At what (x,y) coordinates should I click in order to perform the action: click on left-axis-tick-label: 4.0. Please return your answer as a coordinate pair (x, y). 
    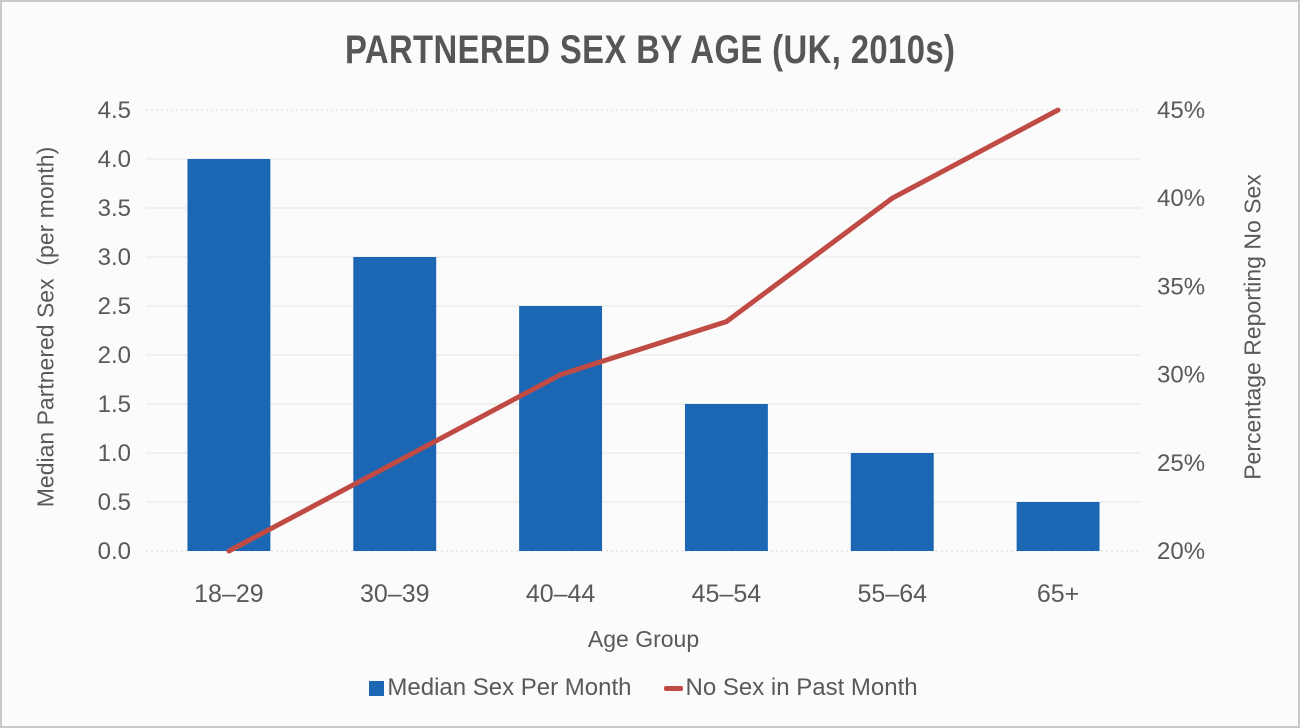
    Looking at the image, I should click on (114, 159).